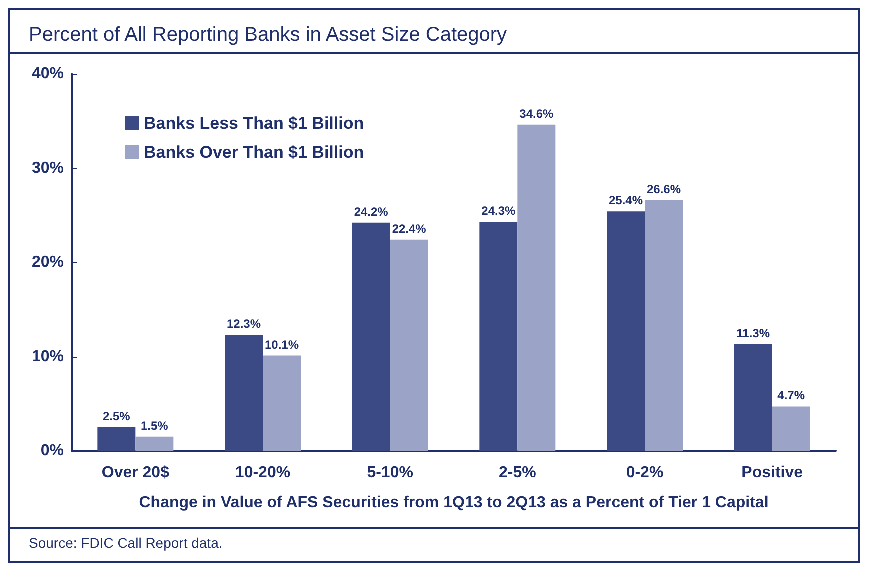 This screenshot has height=575, width=872. Describe the element at coordinates (773, 473) in the screenshot. I see `x-tick-label: Positive` at that location.